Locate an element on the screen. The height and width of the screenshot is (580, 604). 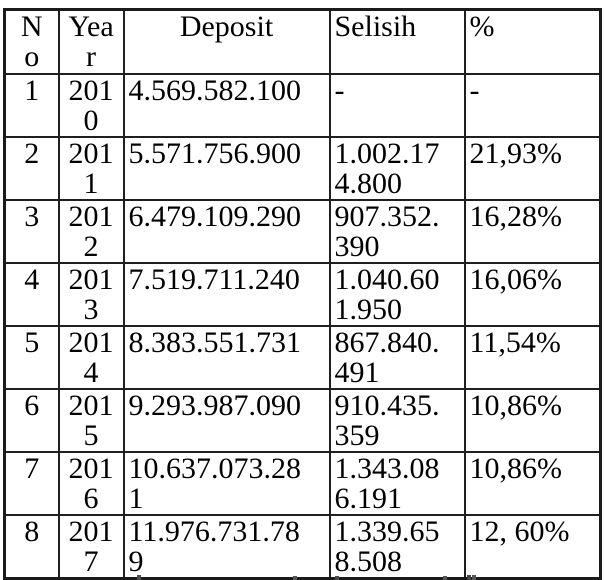
cell-percent: - is located at coordinates (532, 105).